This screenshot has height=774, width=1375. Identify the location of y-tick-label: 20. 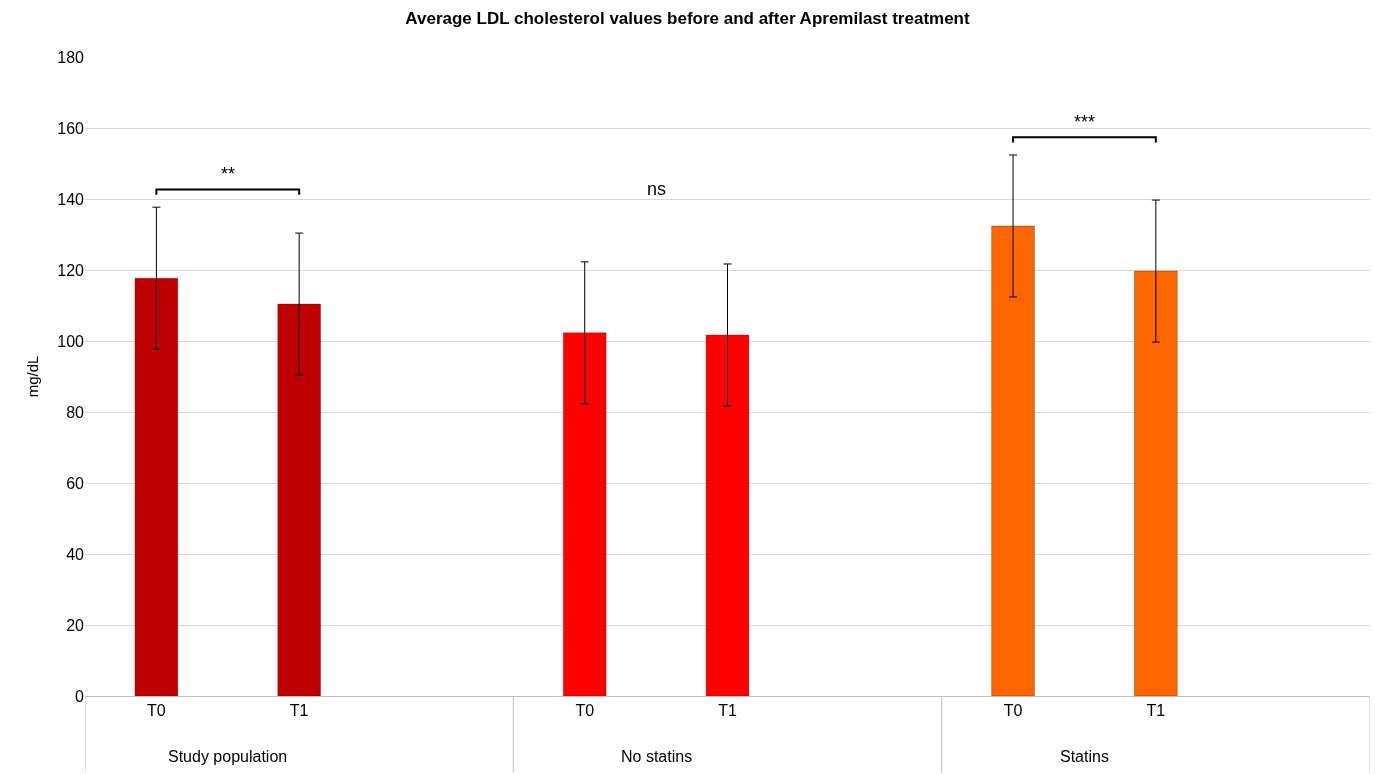
(75, 625).